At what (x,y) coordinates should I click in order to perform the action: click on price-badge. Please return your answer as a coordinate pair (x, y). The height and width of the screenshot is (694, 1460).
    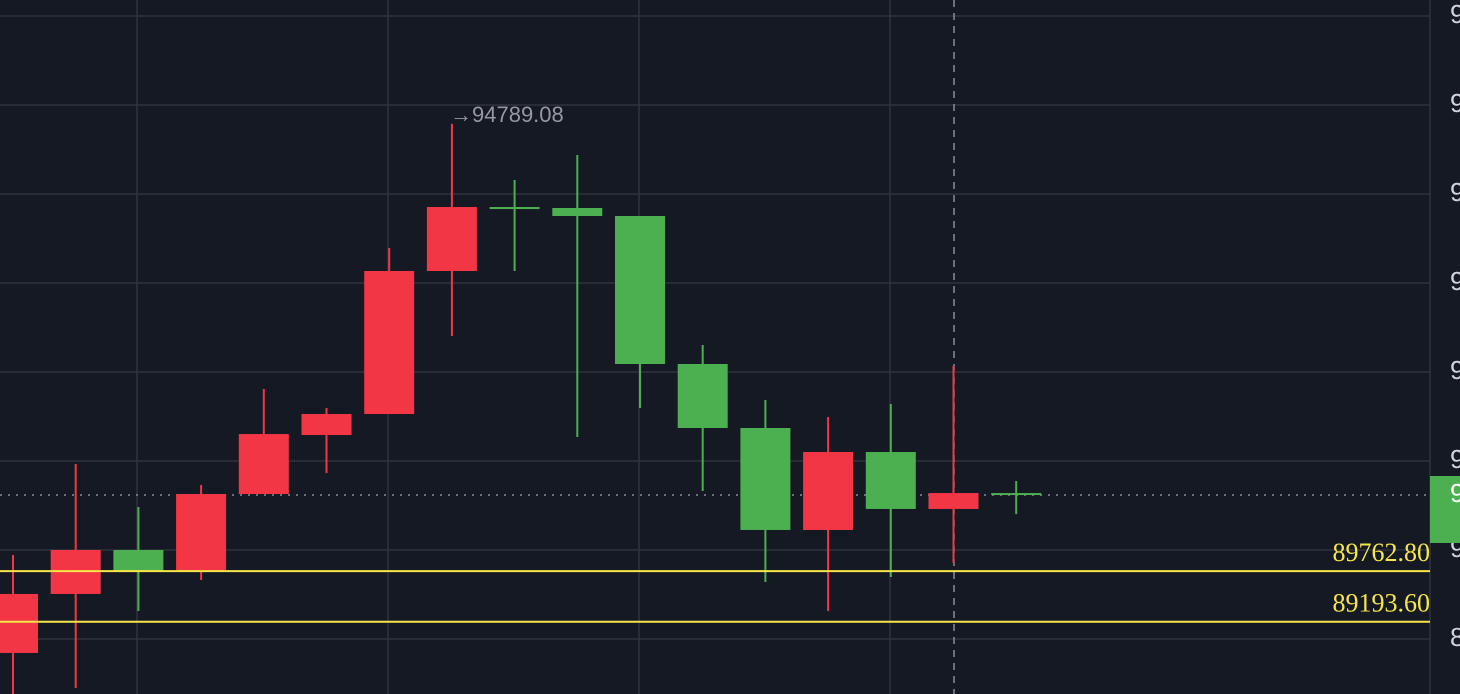
    Looking at the image, I should click on (1445, 510).